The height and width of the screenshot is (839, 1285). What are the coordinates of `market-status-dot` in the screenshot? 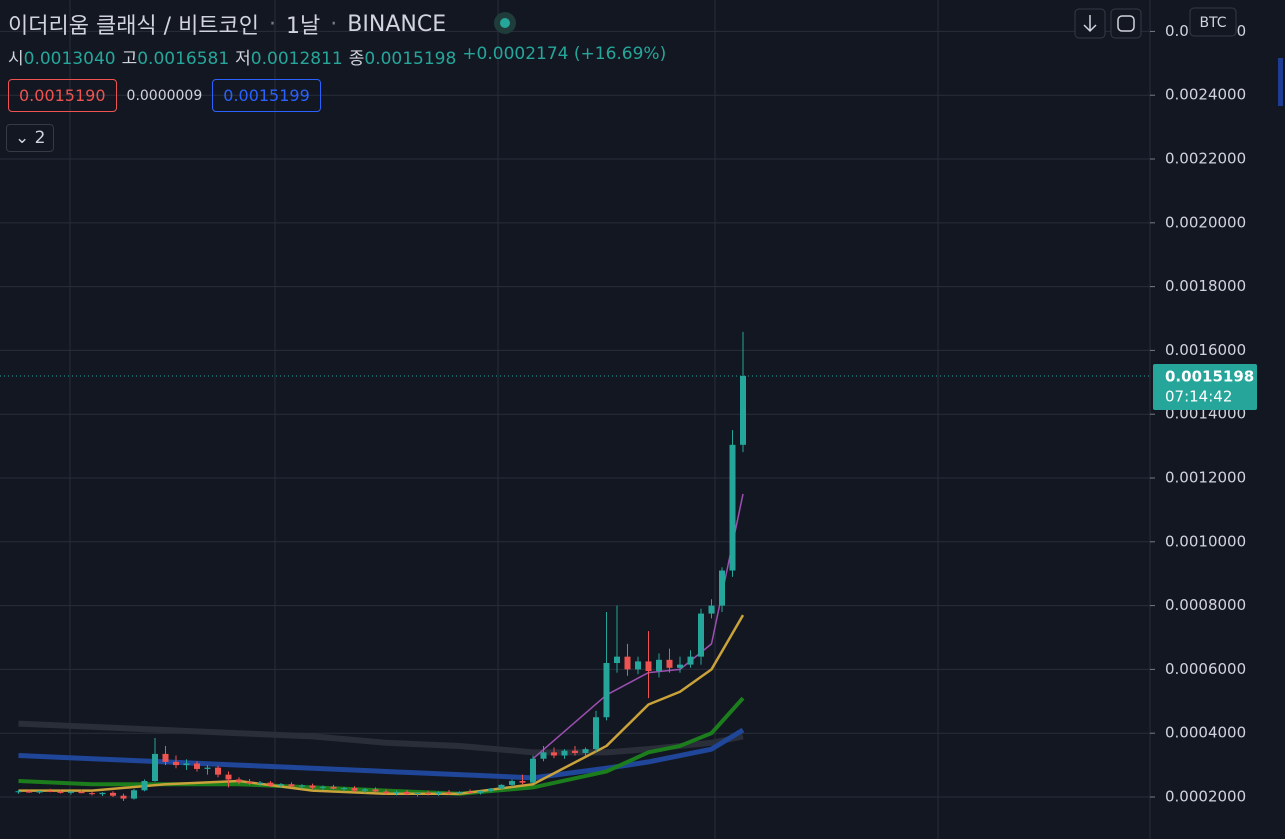 It's located at (505, 23).